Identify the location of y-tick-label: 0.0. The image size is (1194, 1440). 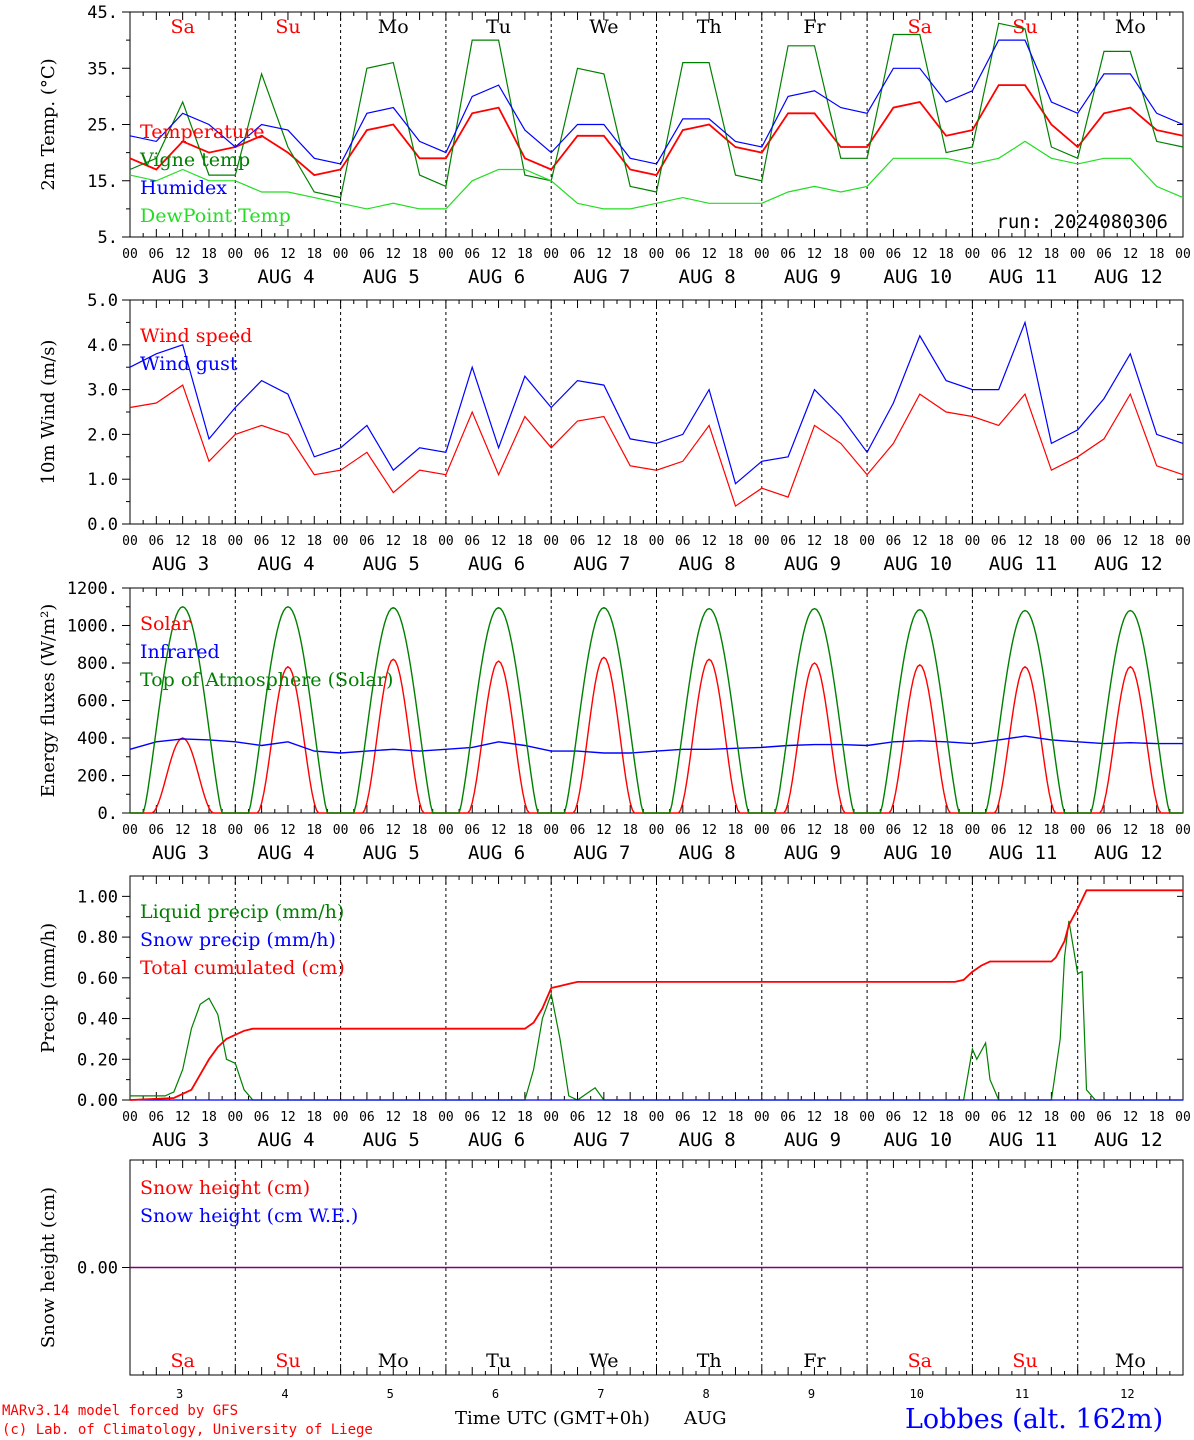
(102, 525).